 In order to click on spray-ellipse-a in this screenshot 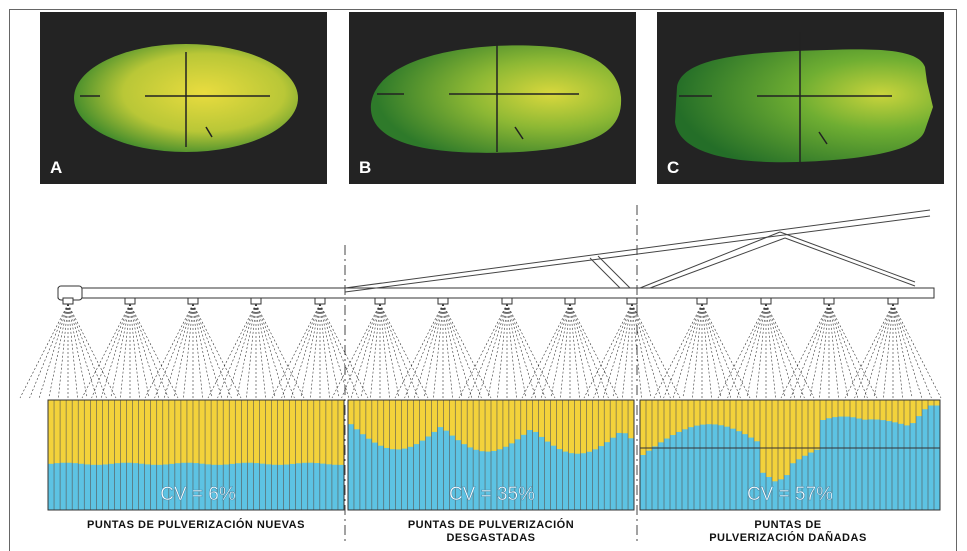, I will do `click(183, 98)`.